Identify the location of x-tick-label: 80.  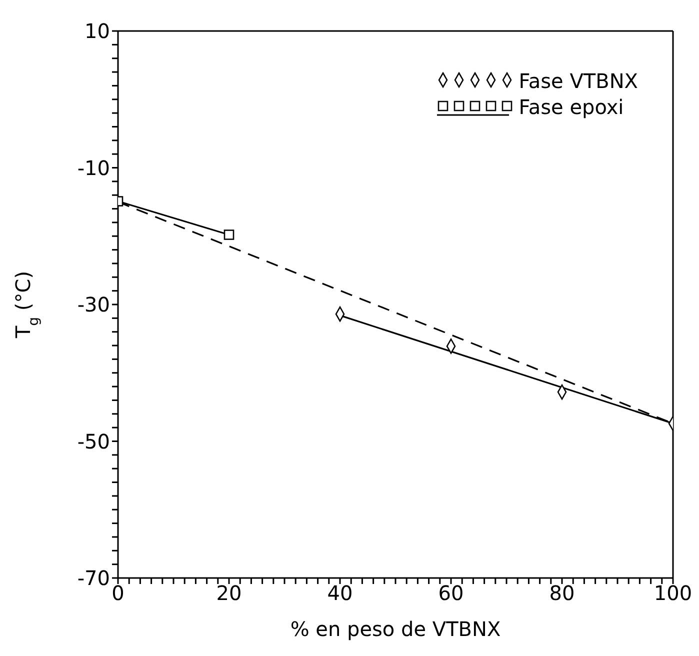
(562, 593).